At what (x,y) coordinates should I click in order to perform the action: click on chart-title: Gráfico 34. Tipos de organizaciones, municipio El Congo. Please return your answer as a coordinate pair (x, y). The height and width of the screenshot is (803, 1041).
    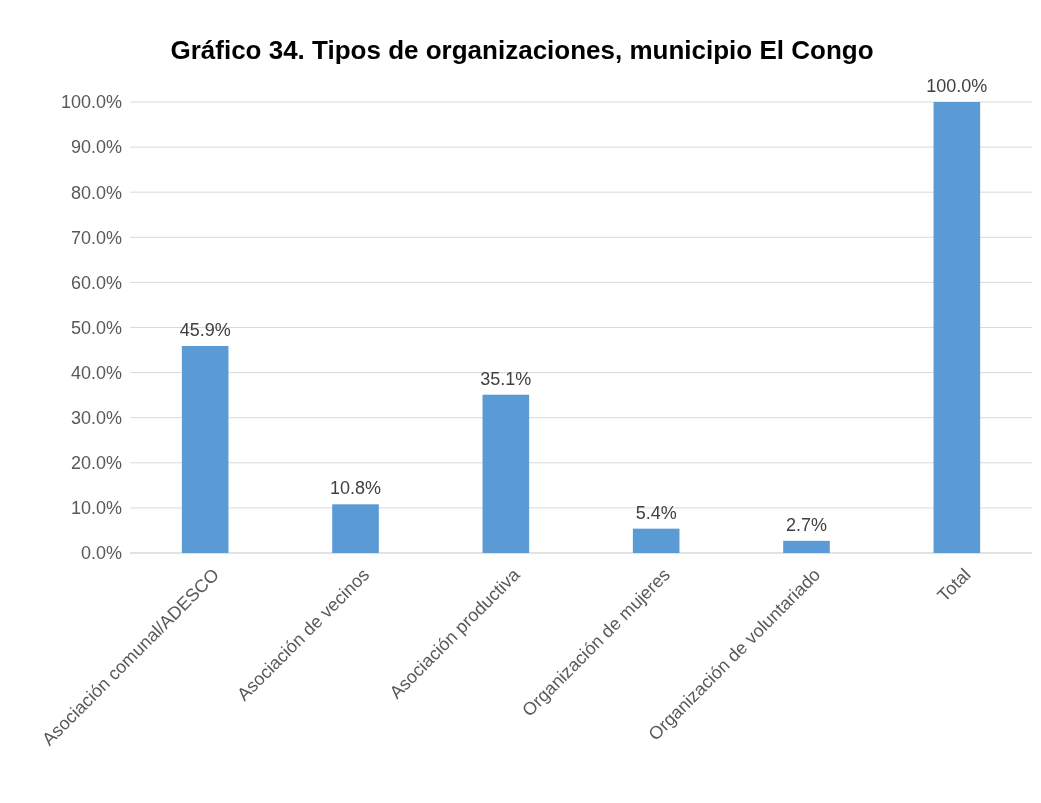
    Looking at the image, I should click on (522, 50).